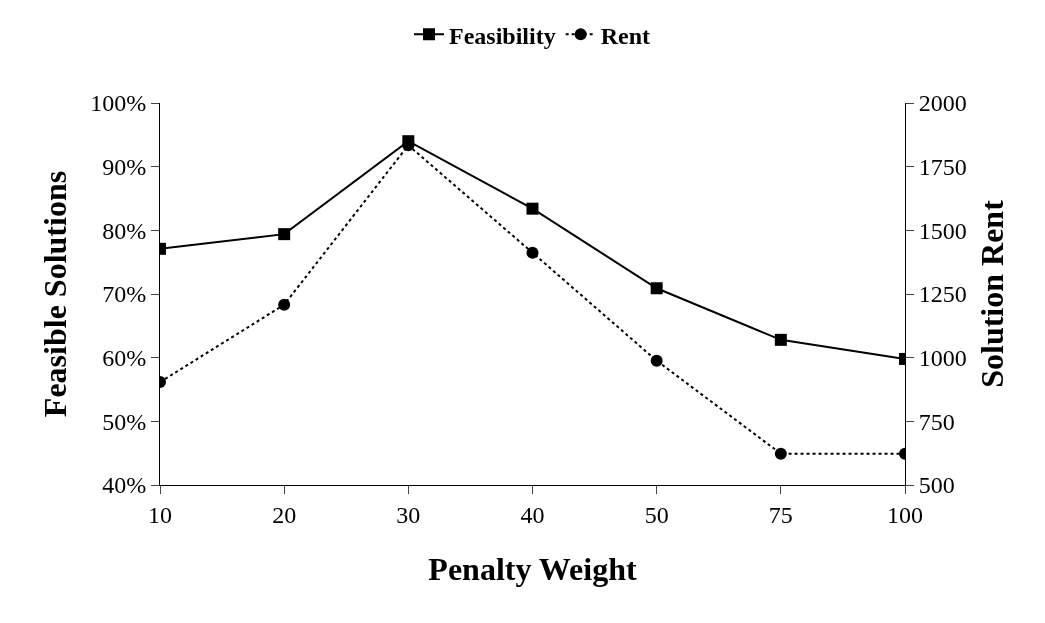 Image resolution: width=1045 pixels, height=623 pixels. Describe the element at coordinates (124, 358) in the screenshot. I see `y-tick-label: 60%` at that location.